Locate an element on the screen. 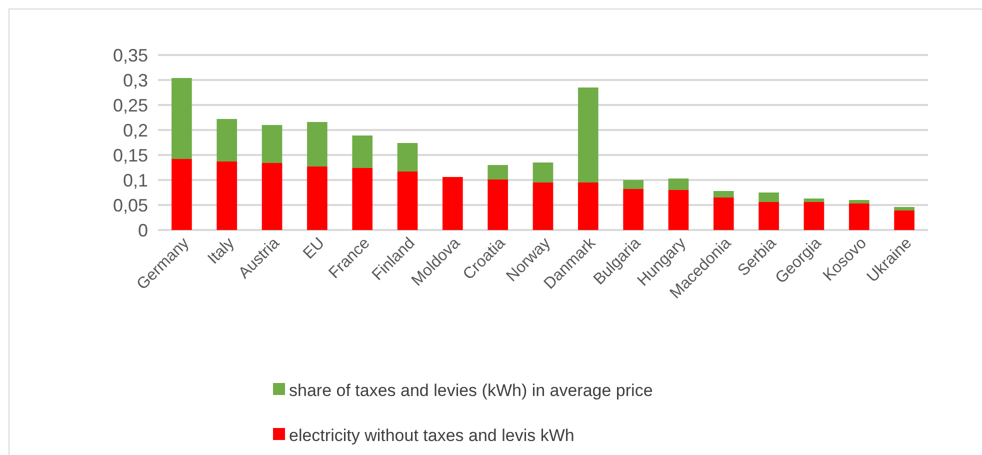 Image resolution: width=982 pixels, height=455 pixels. legend-label: electricity without taxes and levis kWh is located at coordinates (431, 435).